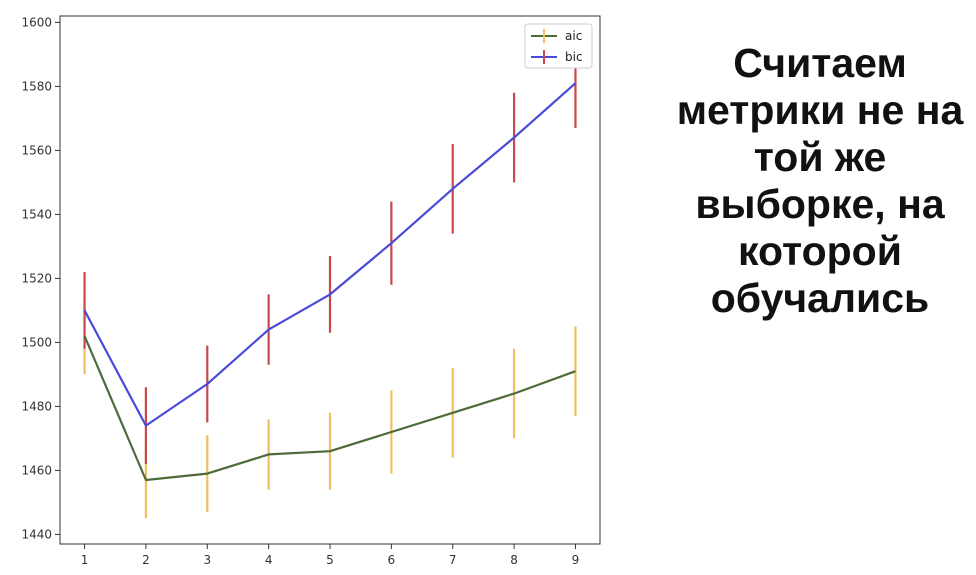 This screenshot has height=575, width=976. What do you see at coordinates (329, 408) in the screenshot?
I see `aic-series-line` at bounding box center [329, 408].